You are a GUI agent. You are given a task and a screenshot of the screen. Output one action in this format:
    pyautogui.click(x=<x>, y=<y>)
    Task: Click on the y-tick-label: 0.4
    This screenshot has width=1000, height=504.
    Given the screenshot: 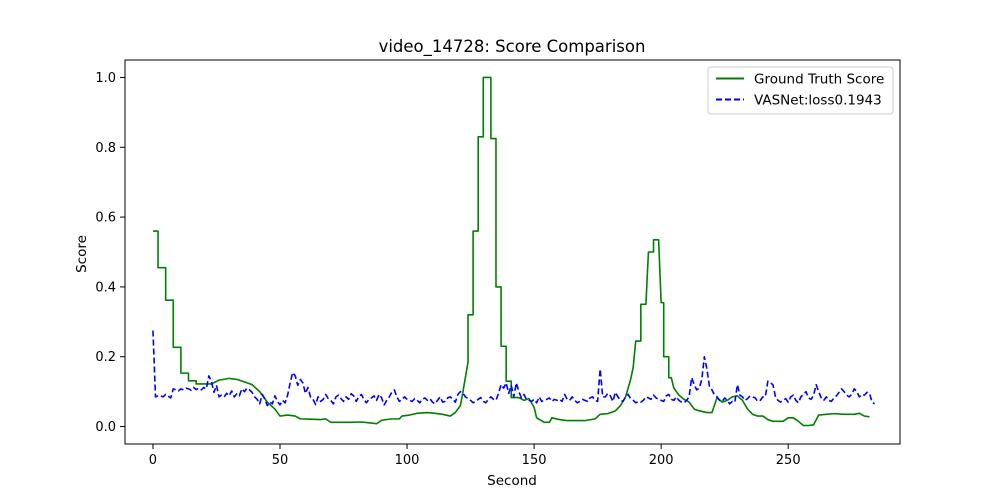 What is the action you would take?
    pyautogui.click(x=105, y=287)
    